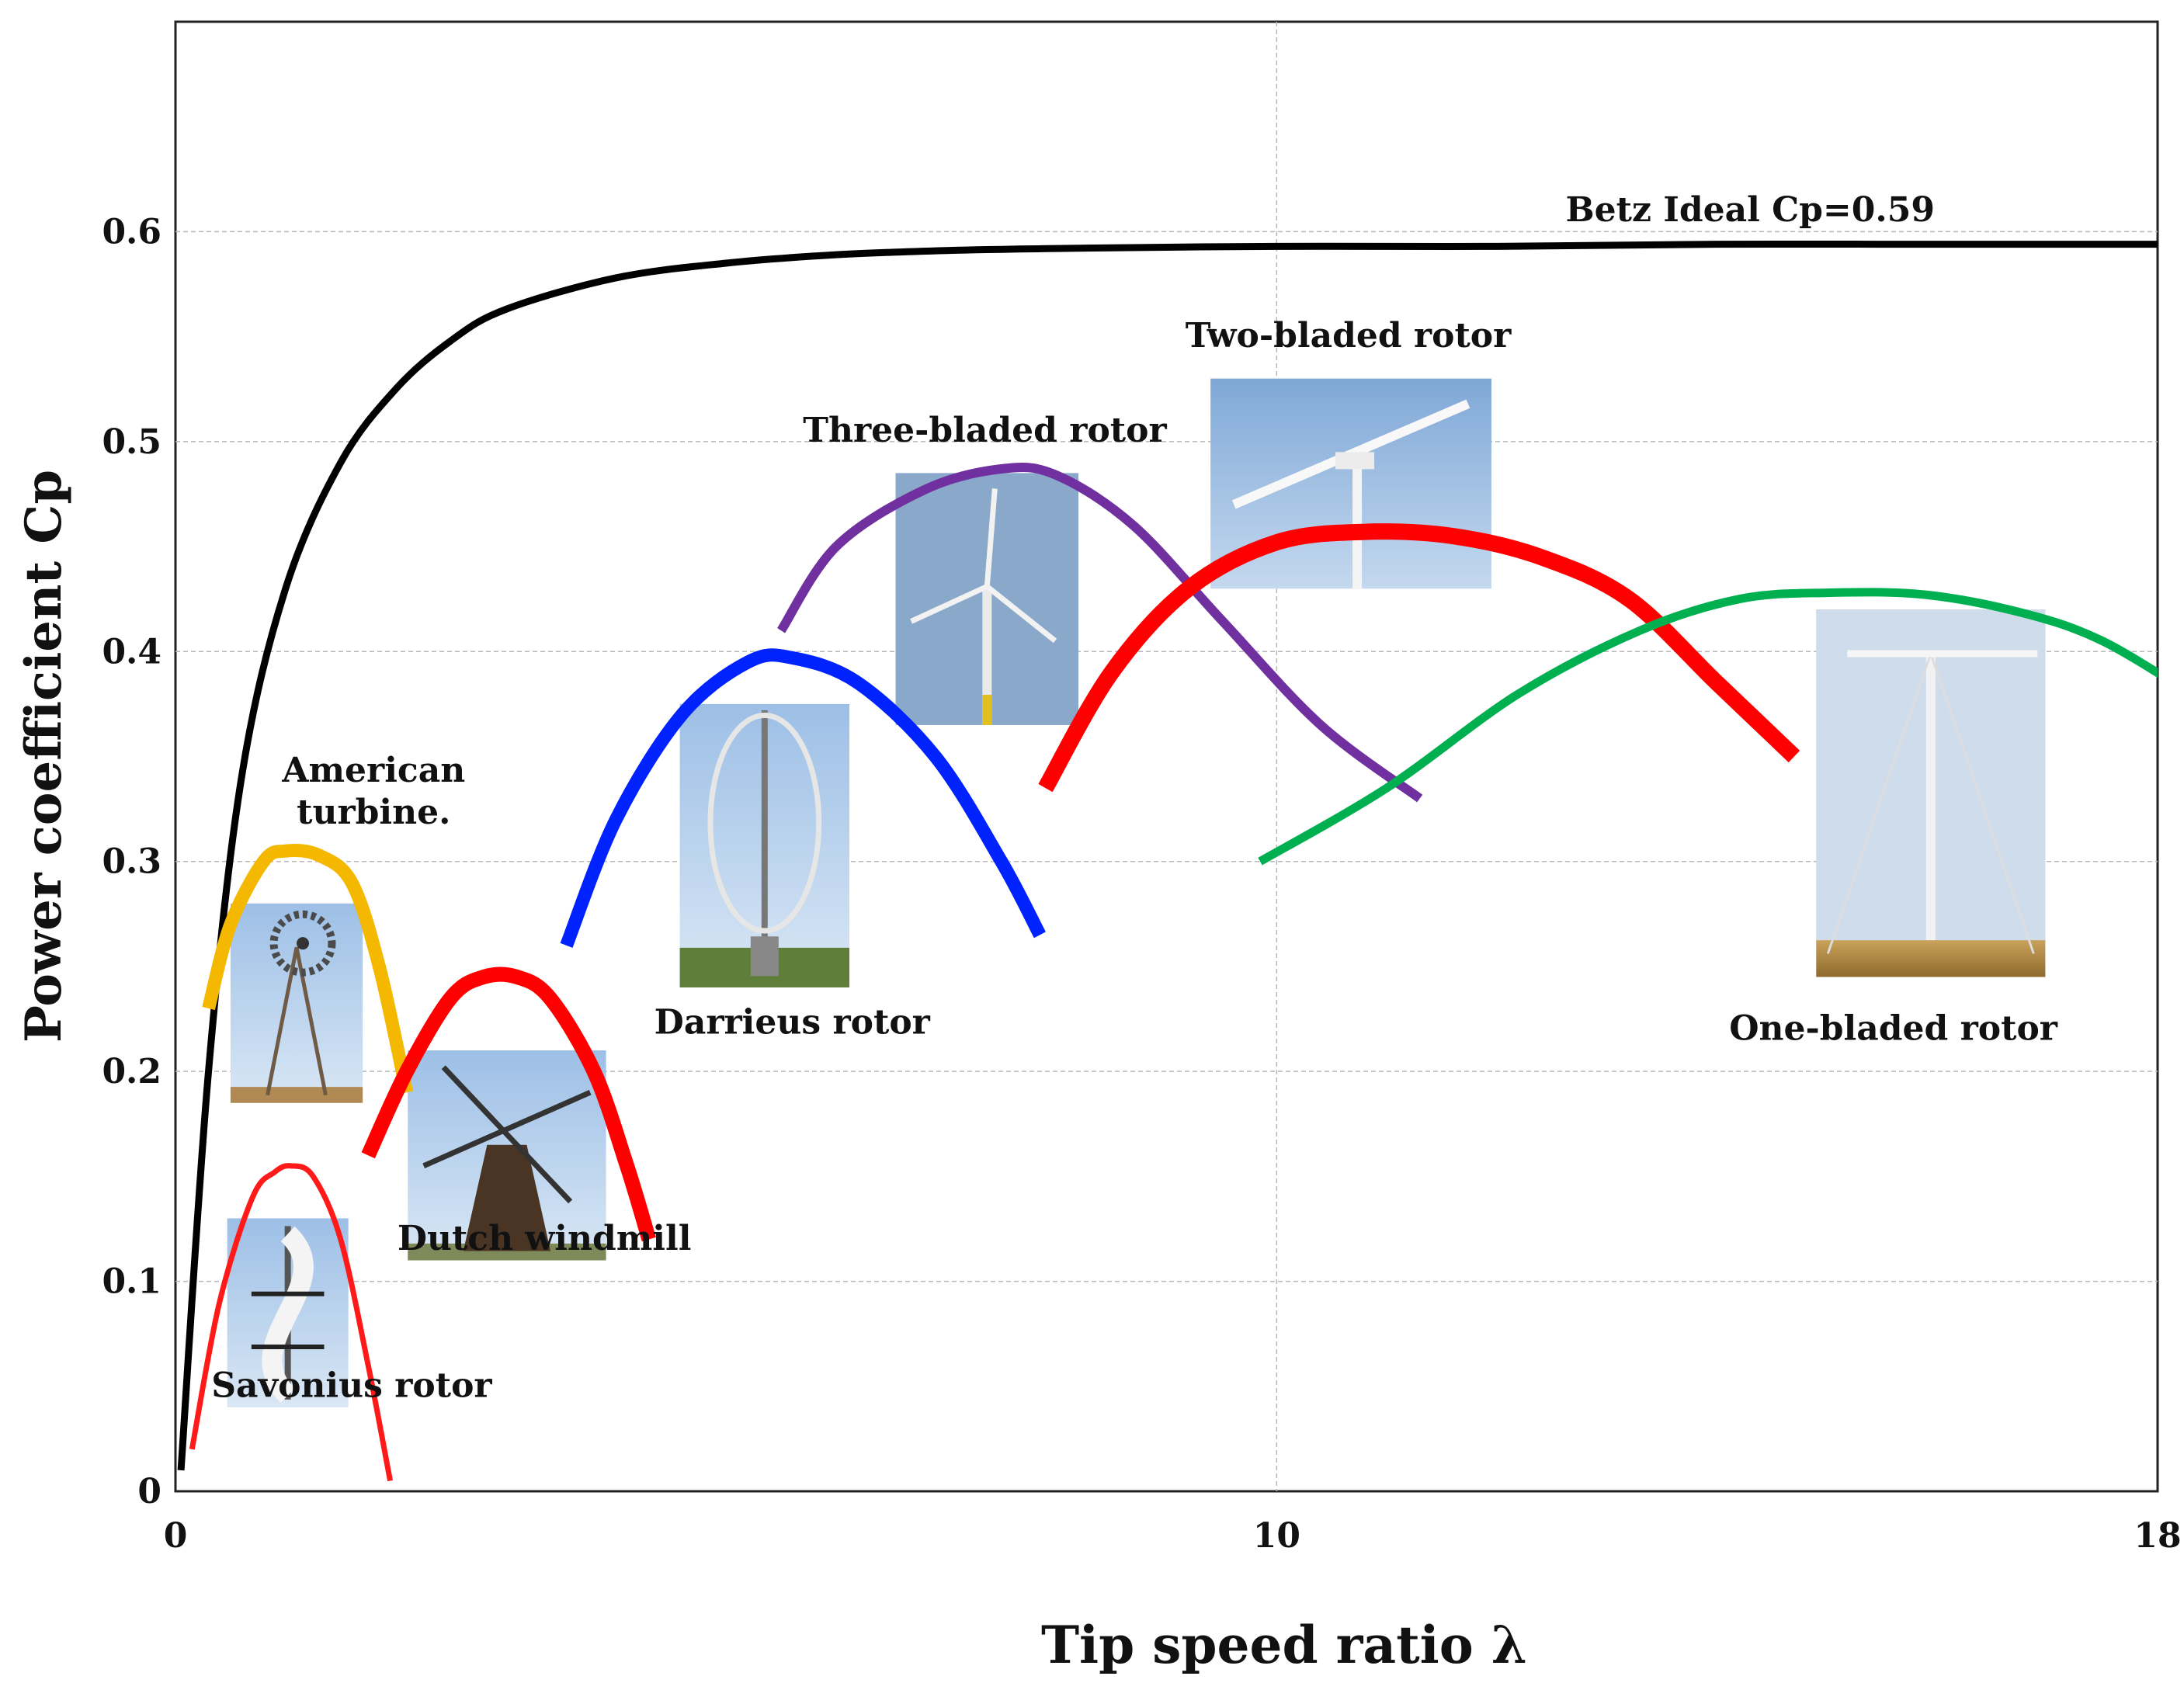 This screenshot has width=2184, height=1690. Describe the element at coordinates (296, 1003) in the screenshot. I see `american-turbine-photo` at that location.